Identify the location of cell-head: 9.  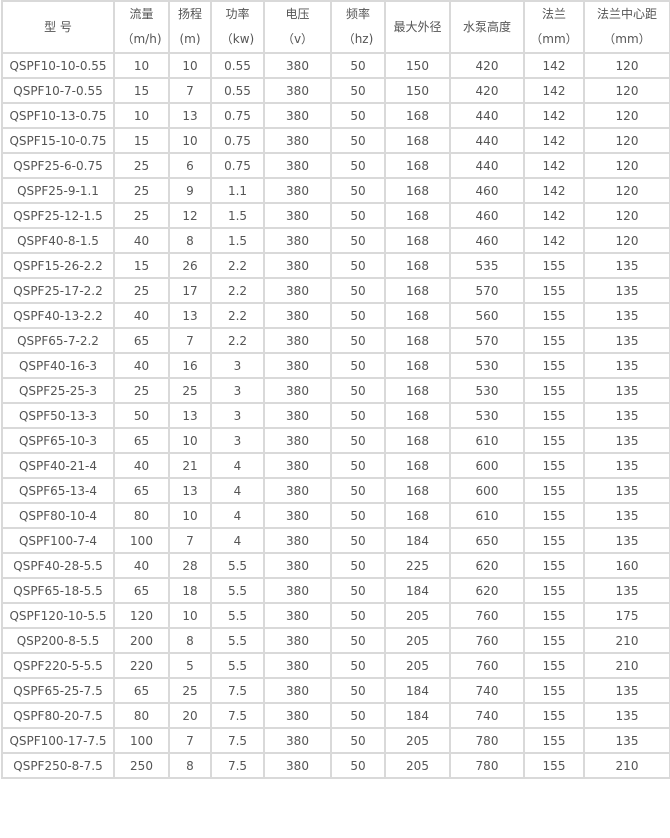
(190, 190).